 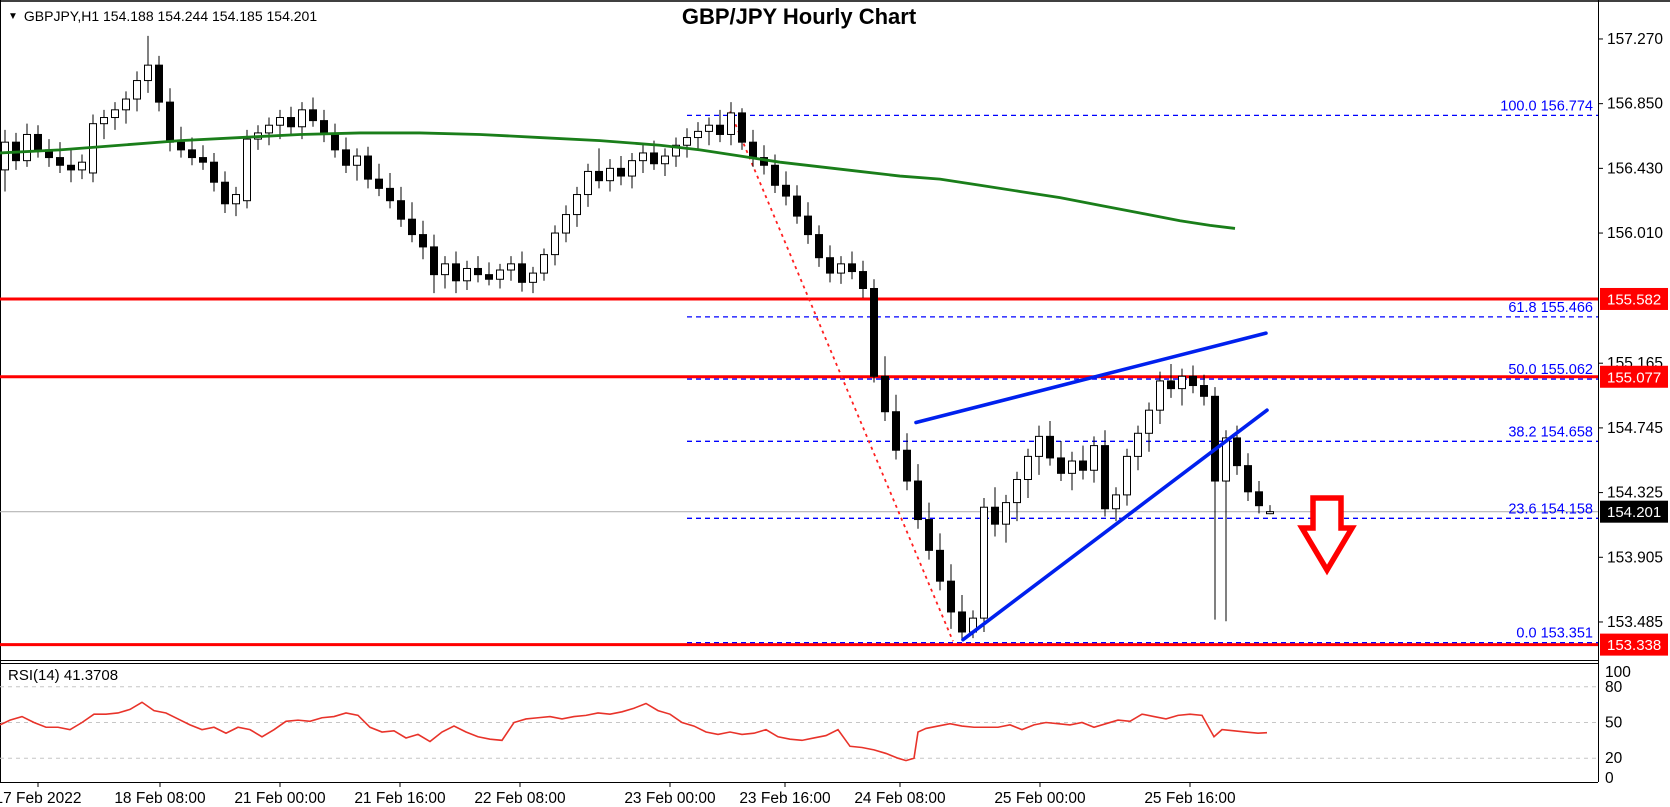 I want to click on date-axis-label: 21 Feb 00:00, so click(x=280, y=798).